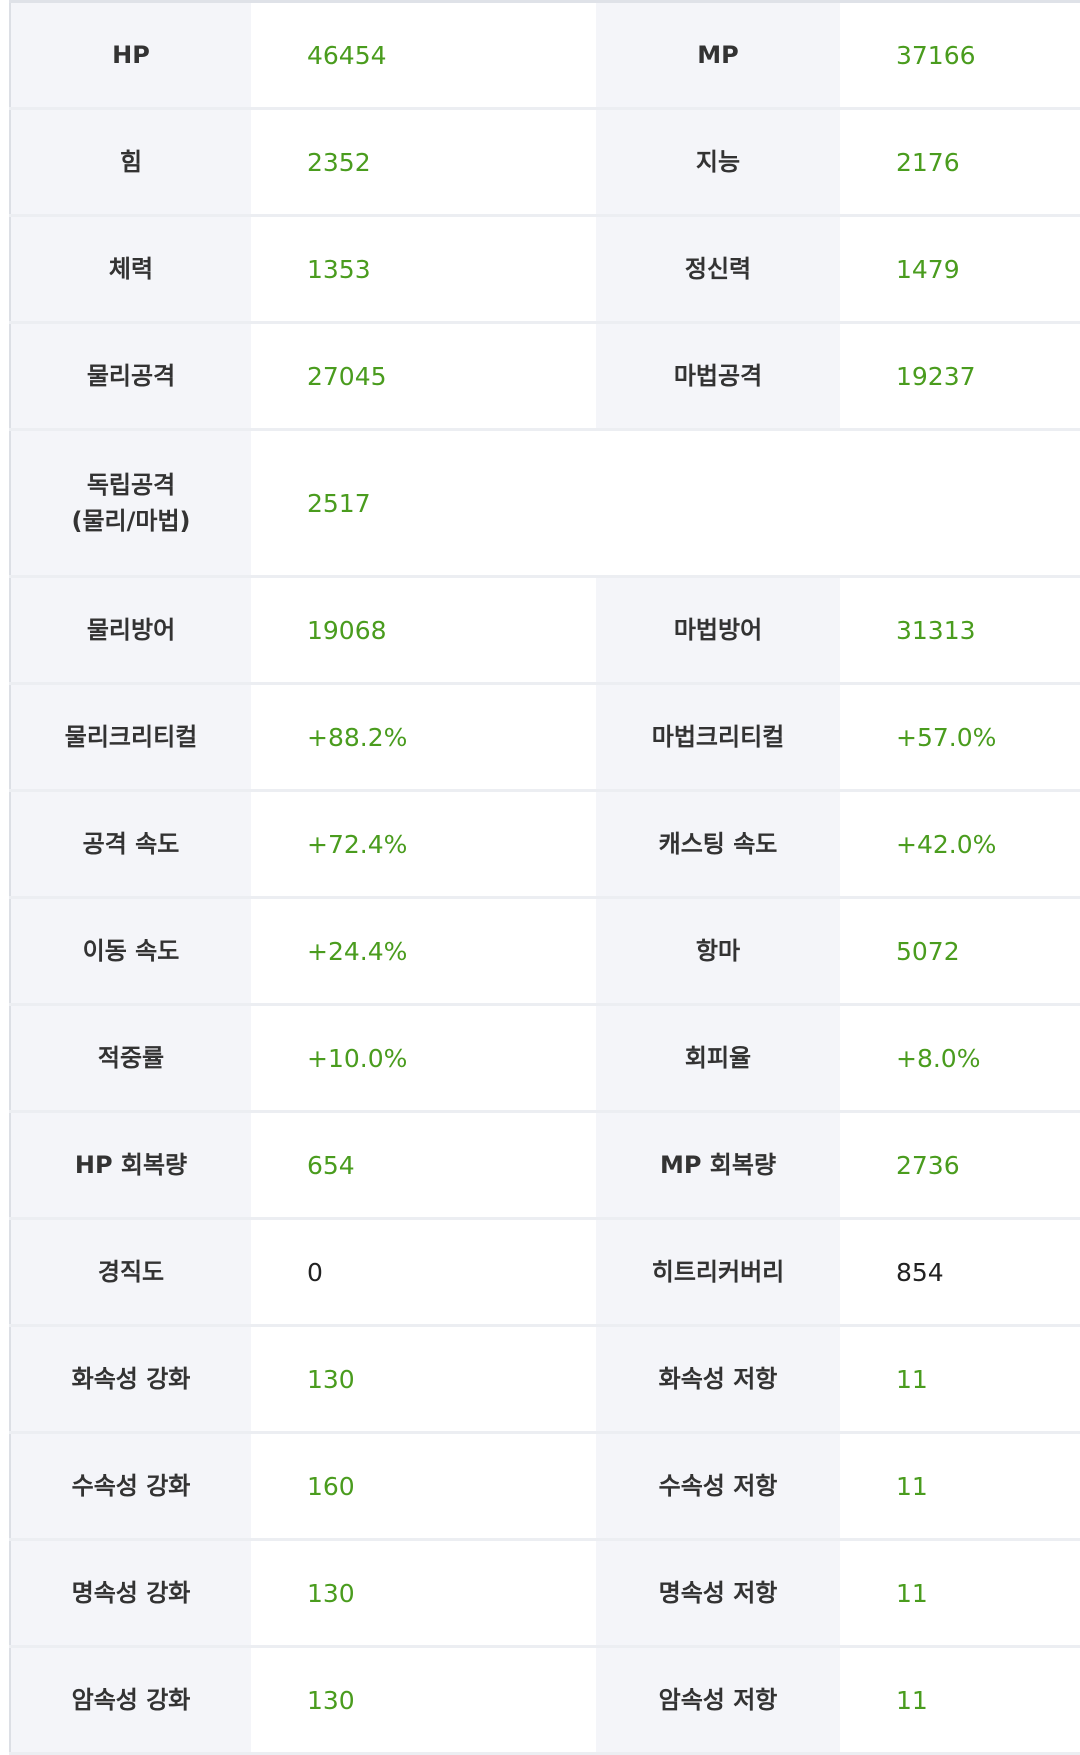 This screenshot has width=1080, height=1755. Describe the element at coordinates (960, 630) in the screenshot. I see `stat-value: 31313` at that location.